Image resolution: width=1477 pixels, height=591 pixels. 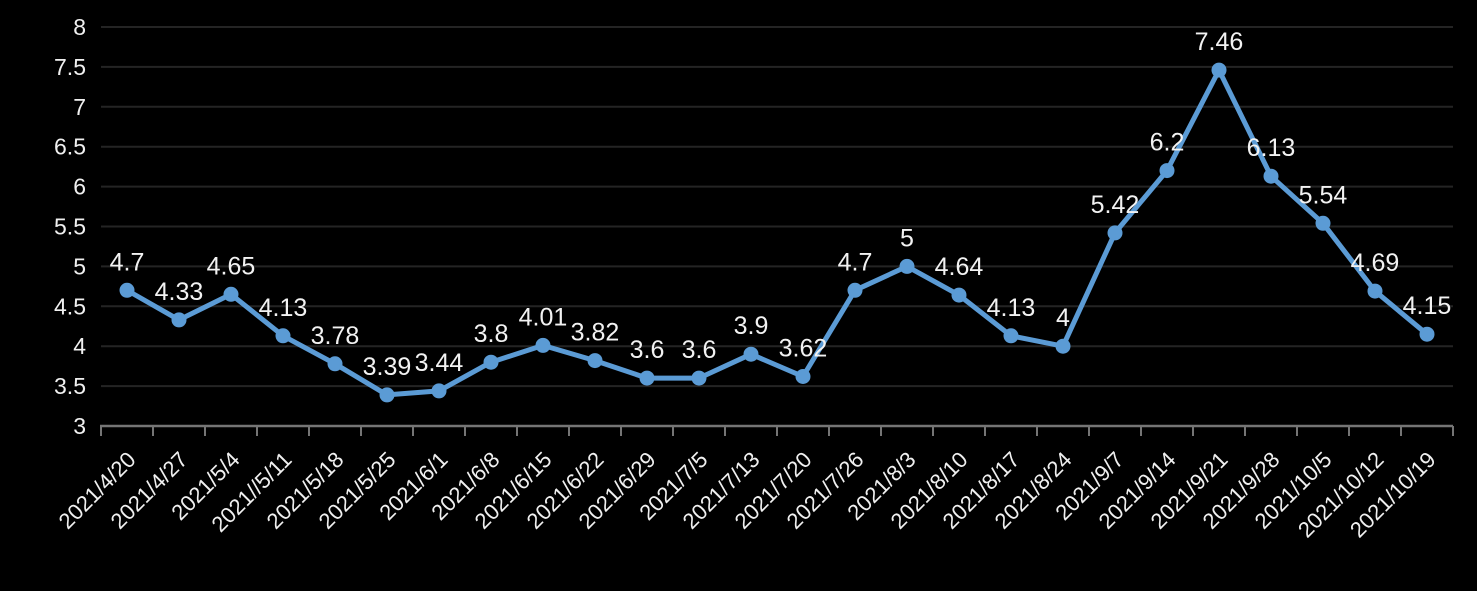 I want to click on data-label: 4.01, so click(x=543, y=317).